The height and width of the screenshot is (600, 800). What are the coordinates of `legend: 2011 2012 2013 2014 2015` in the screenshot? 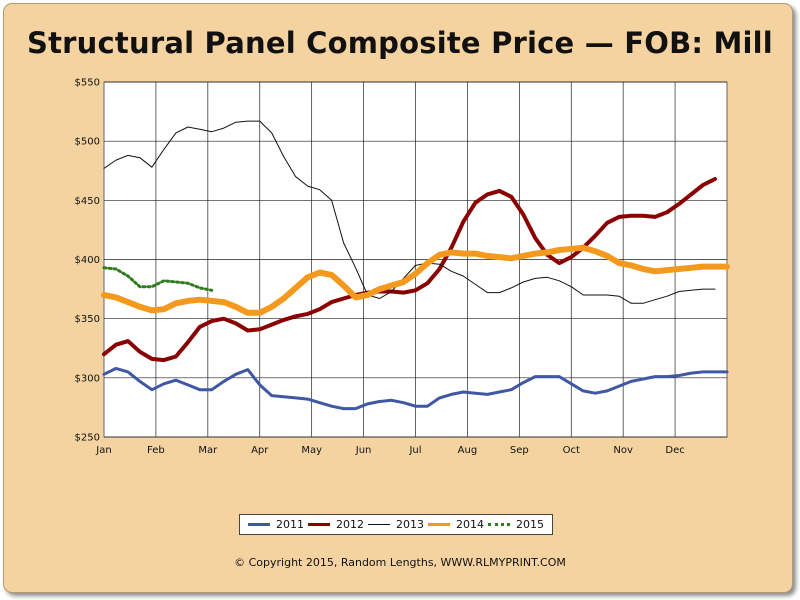 It's located at (396, 524).